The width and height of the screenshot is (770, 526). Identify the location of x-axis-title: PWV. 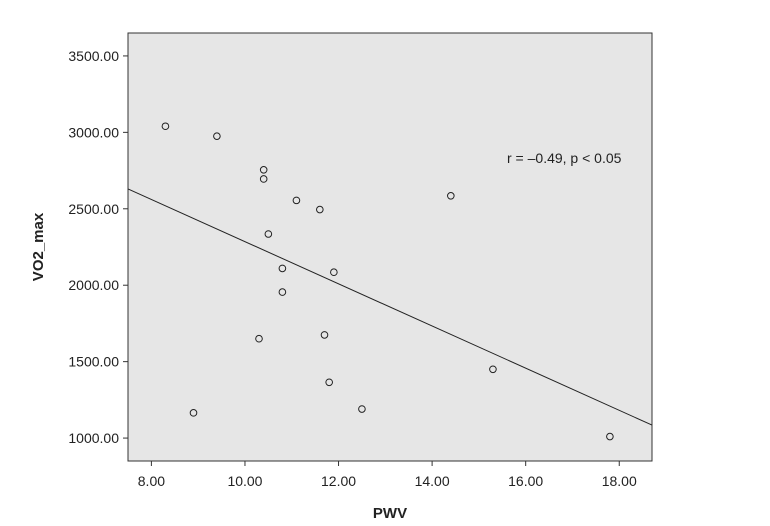
(390, 513).